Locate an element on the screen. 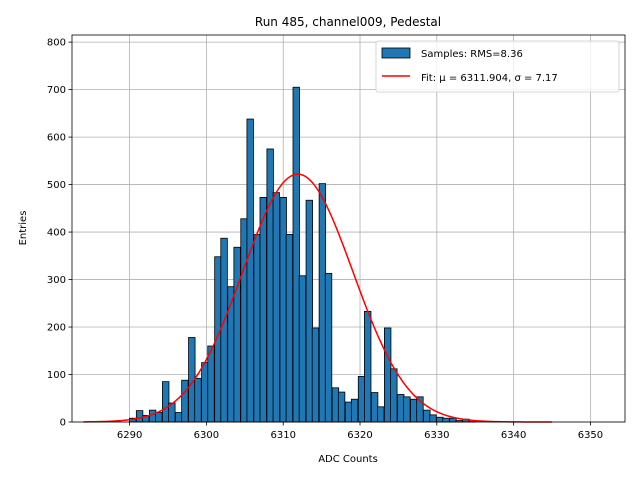 The height and width of the screenshot is (480, 640). y-tick-label: 600 is located at coordinates (56, 138).